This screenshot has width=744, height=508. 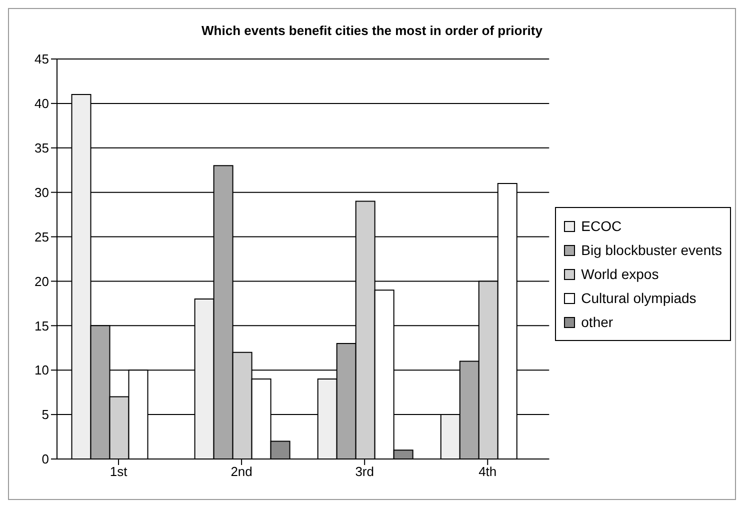 What do you see at coordinates (41, 236) in the screenshot?
I see `y-tick-label: 25` at bounding box center [41, 236].